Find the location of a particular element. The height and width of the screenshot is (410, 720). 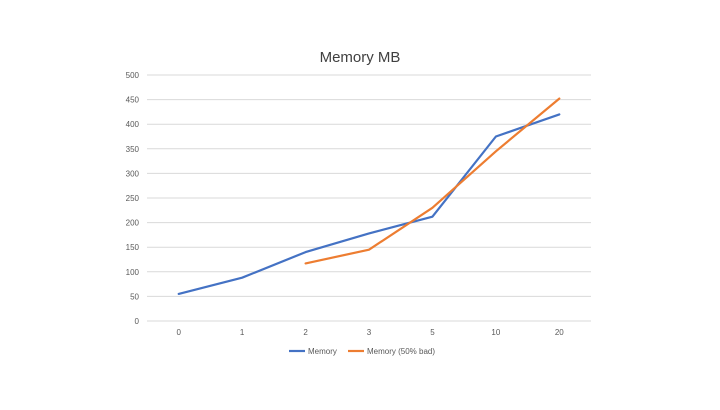

y-tick-label: 150 is located at coordinates (133, 247).